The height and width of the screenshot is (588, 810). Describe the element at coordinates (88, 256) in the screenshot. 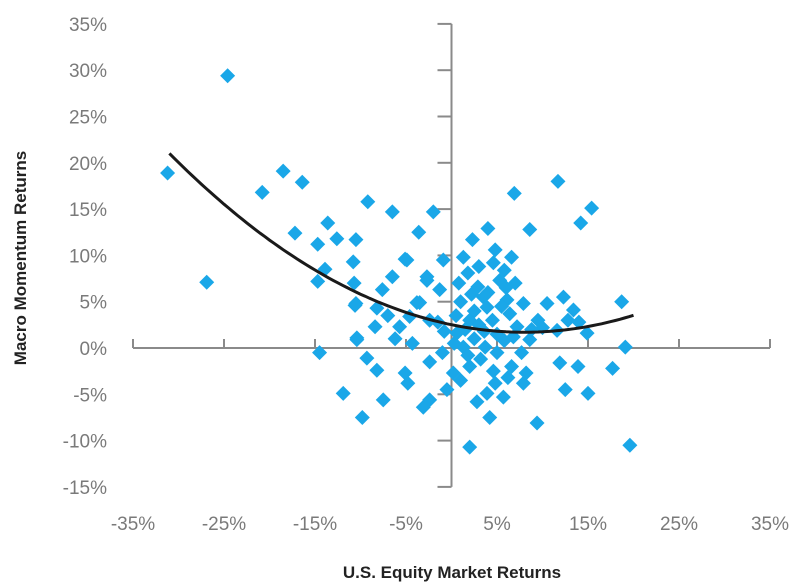

I see `y-tick-label: 10%` at that location.